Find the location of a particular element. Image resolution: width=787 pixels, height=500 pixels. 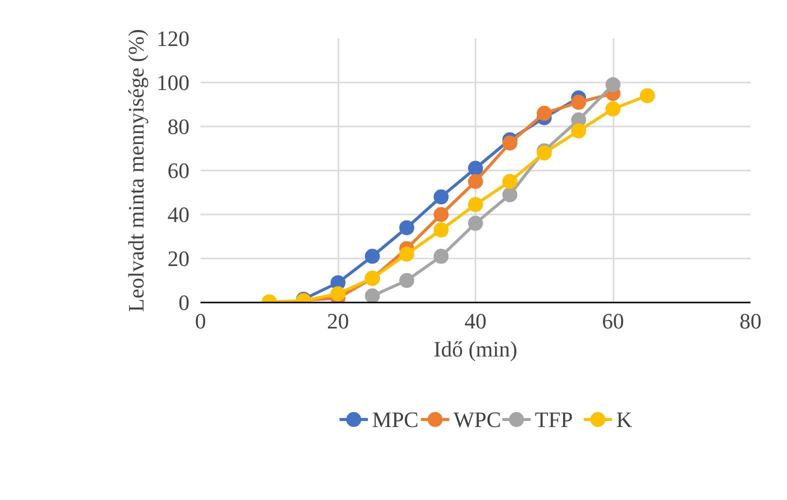

legend-label: MPC is located at coordinates (395, 419).